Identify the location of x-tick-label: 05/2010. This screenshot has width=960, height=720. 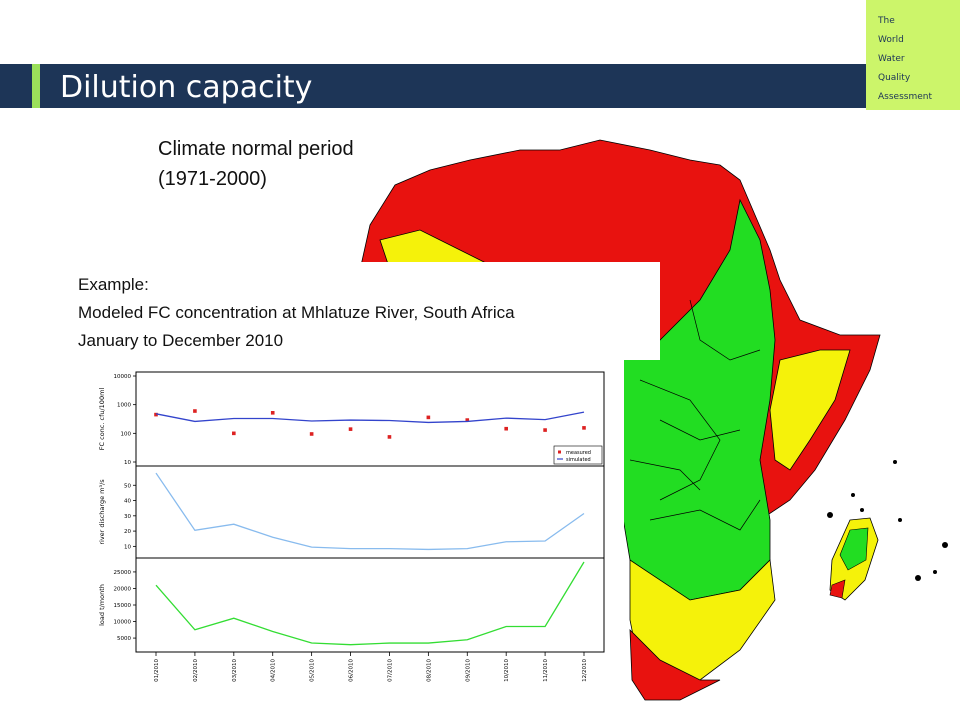
(313, 670).